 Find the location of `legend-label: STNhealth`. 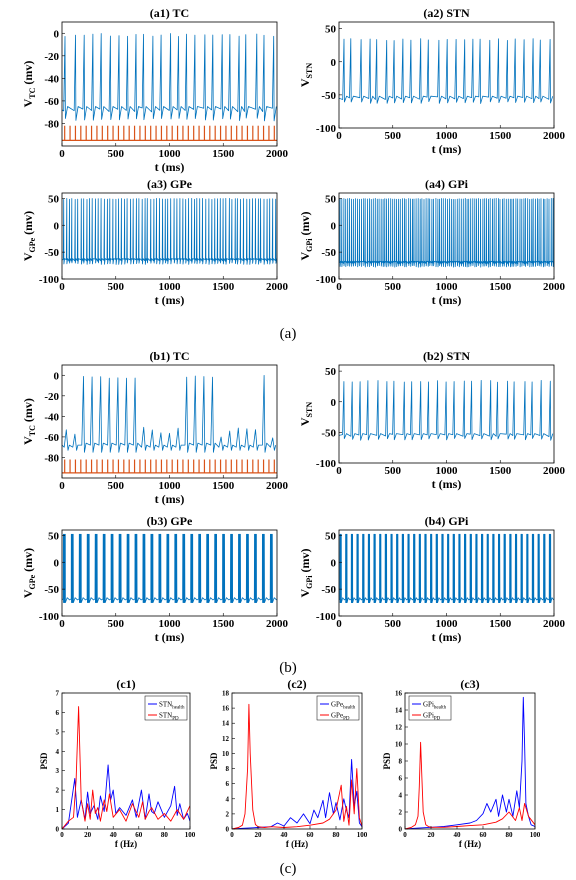

legend-label: STNhealth is located at coordinates (172, 706).